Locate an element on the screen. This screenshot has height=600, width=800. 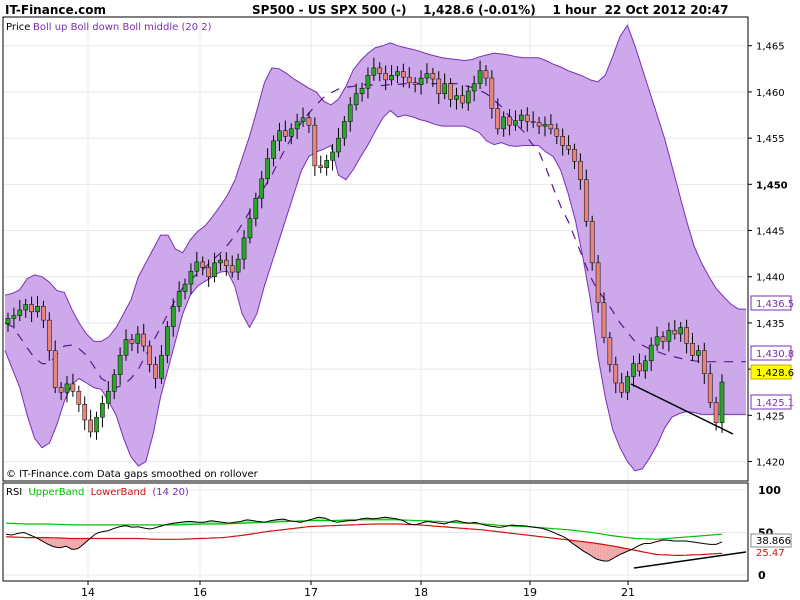
rsi-lowerband-line is located at coordinates (364, 539).